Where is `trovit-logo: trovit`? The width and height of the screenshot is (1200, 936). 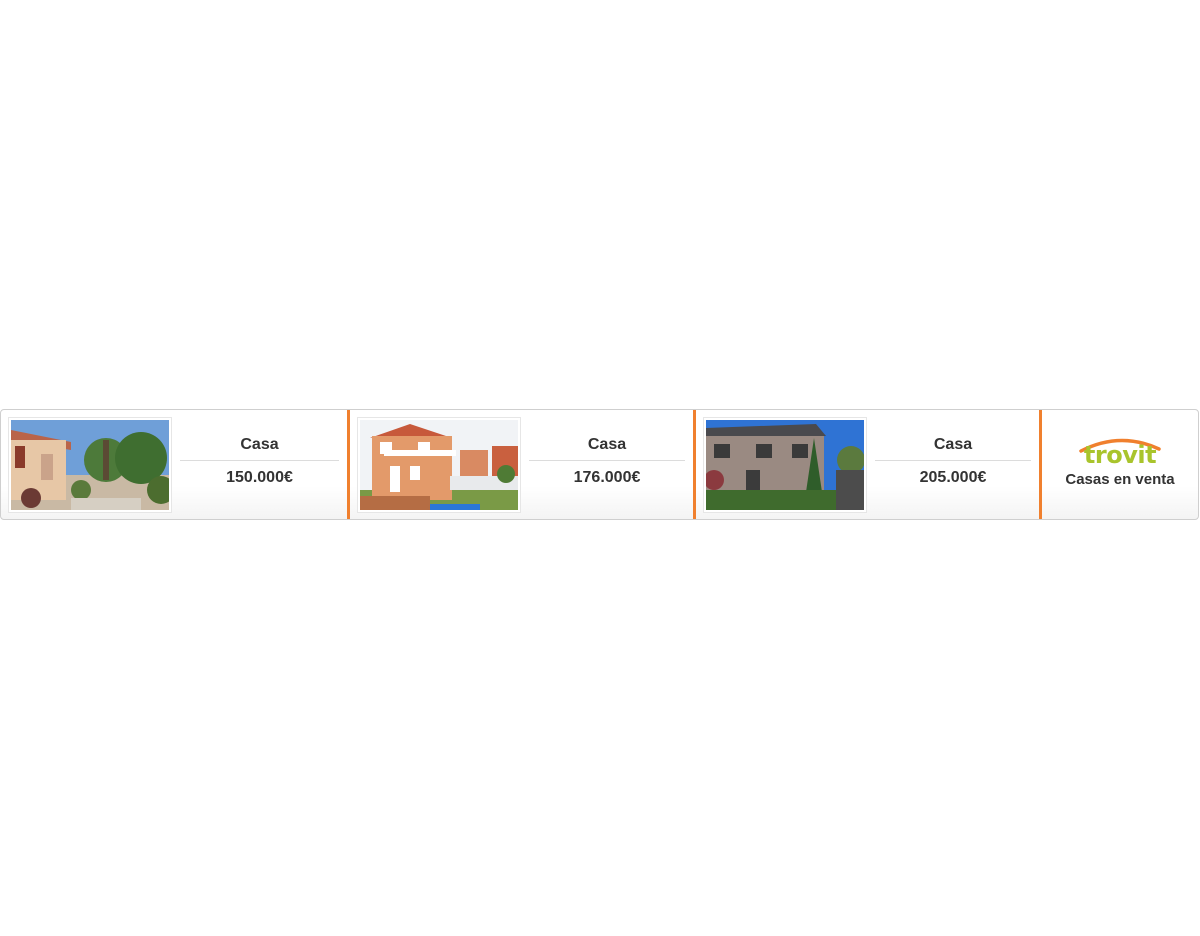 trovit-logo: trovit is located at coordinates (1120, 452).